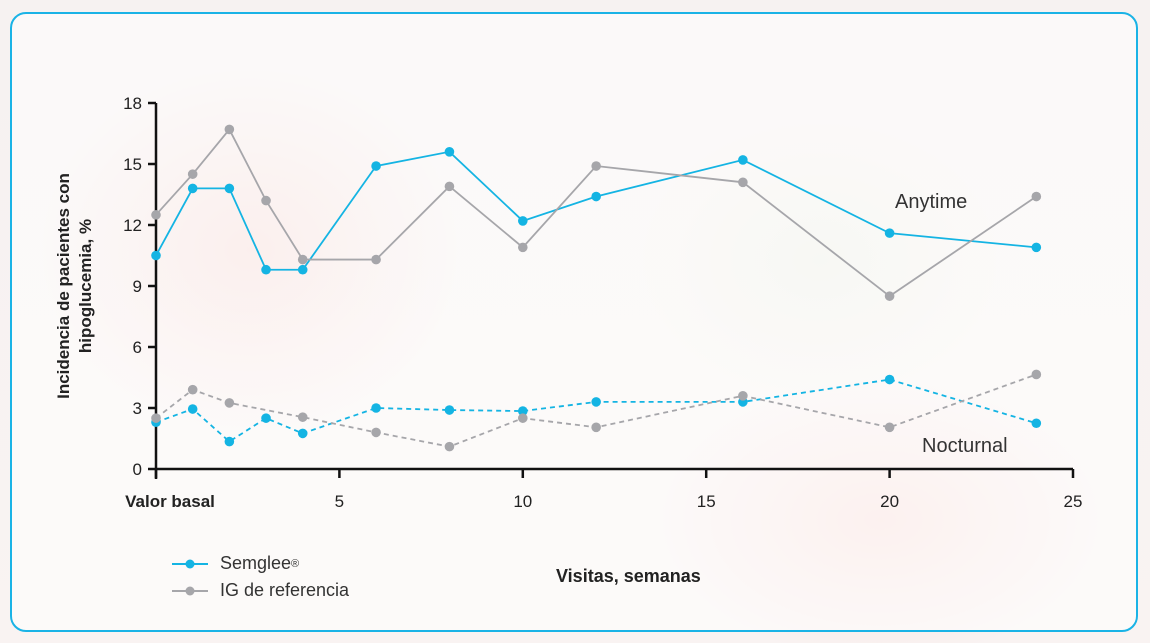 Image resolution: width=1150 pixels, height=643 pixels. Describe the element at coordinates (522, 501) in the screenshot. I see `x-tick-label: 10` at that location.